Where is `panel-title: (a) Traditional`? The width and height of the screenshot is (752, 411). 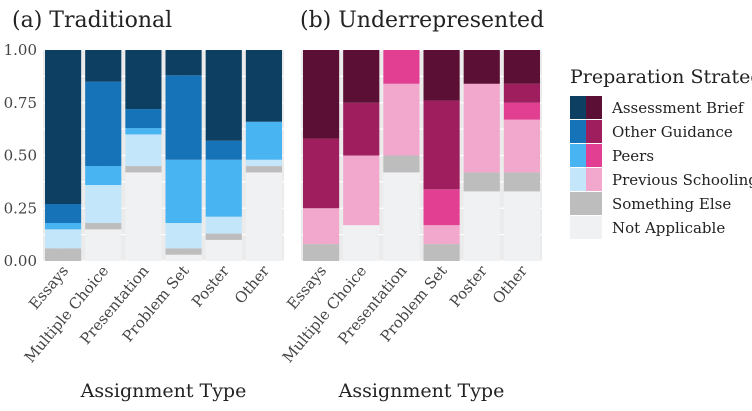 panel-title: (a) Traditional is located at coordinates (92, 20).